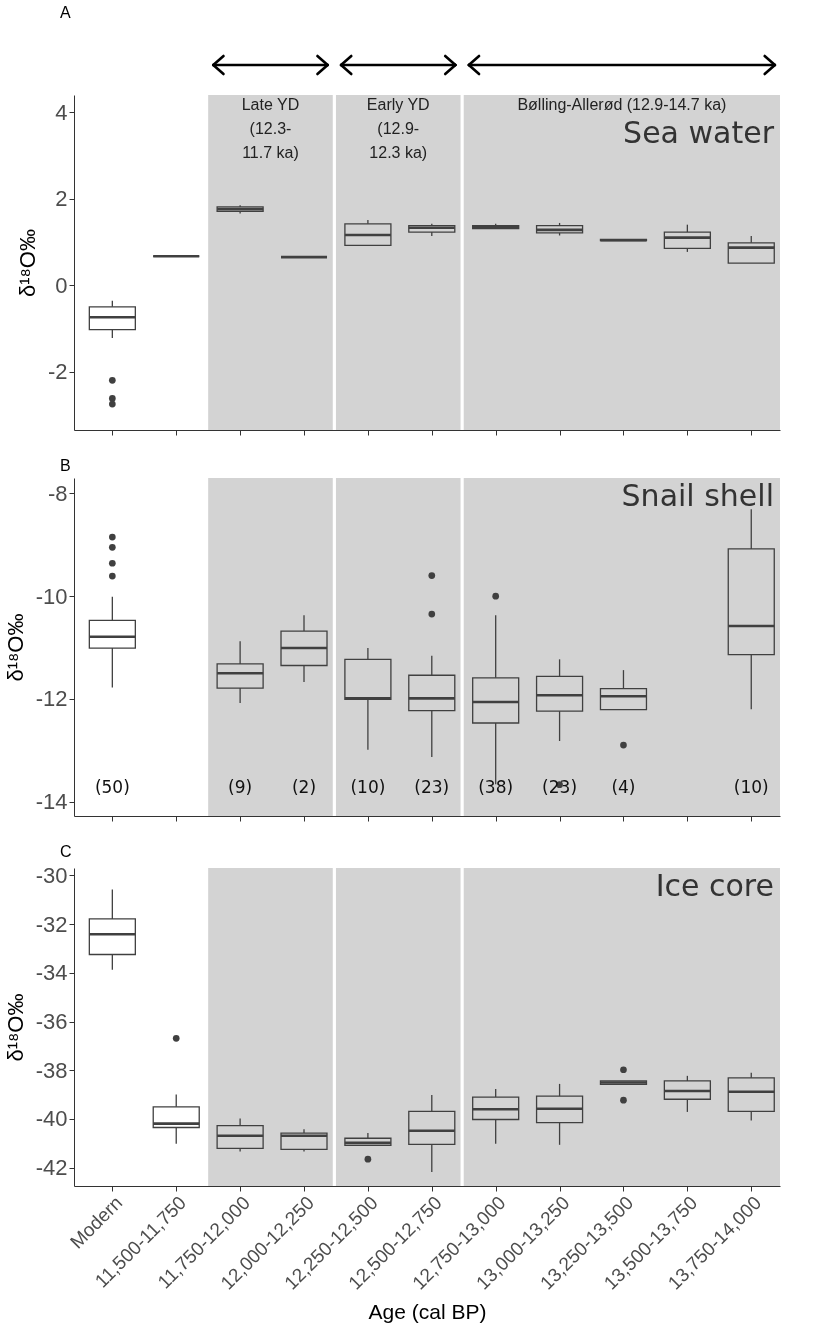 The image size is (824, 1336). What do you see at coordinates (61, 199) in the screenshot?
I see `y-tick-label: 2` at bounding box center [61, 199].